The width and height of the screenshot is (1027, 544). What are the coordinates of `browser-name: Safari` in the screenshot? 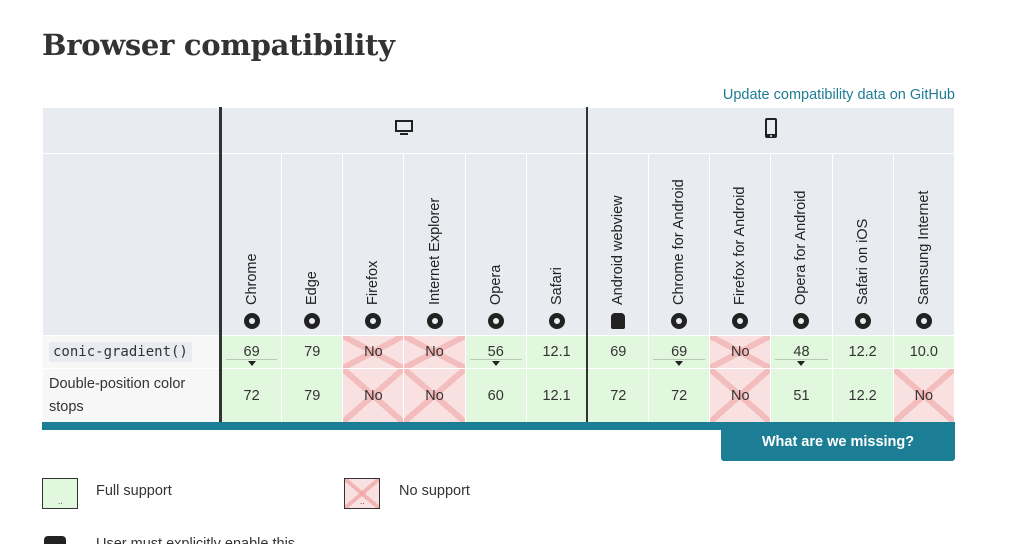 It's located at (556, 286).